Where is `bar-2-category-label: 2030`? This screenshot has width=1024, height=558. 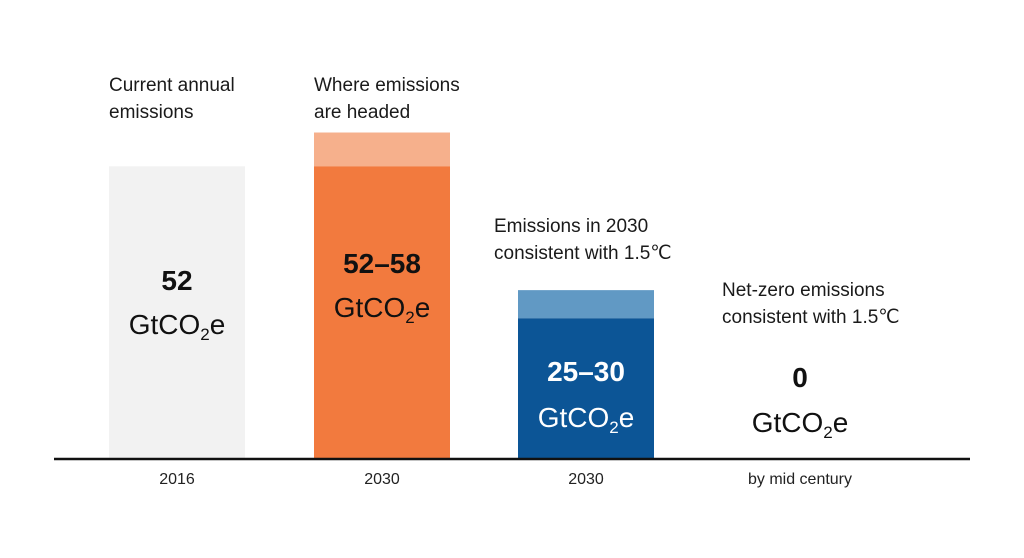
bar-2-category-label: 2030 is located at coordinates (382, 479).